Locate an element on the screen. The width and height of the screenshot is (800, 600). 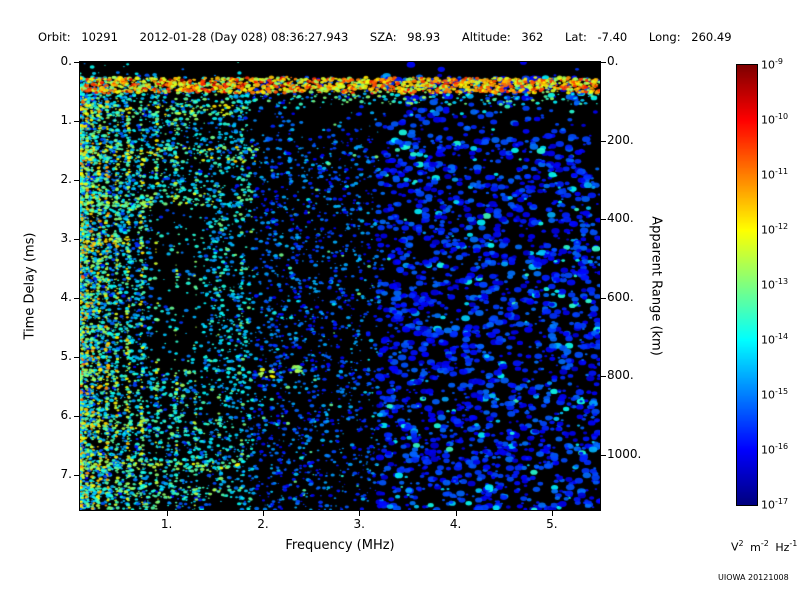
long-label: Long: is located at coordinates (664, 37).